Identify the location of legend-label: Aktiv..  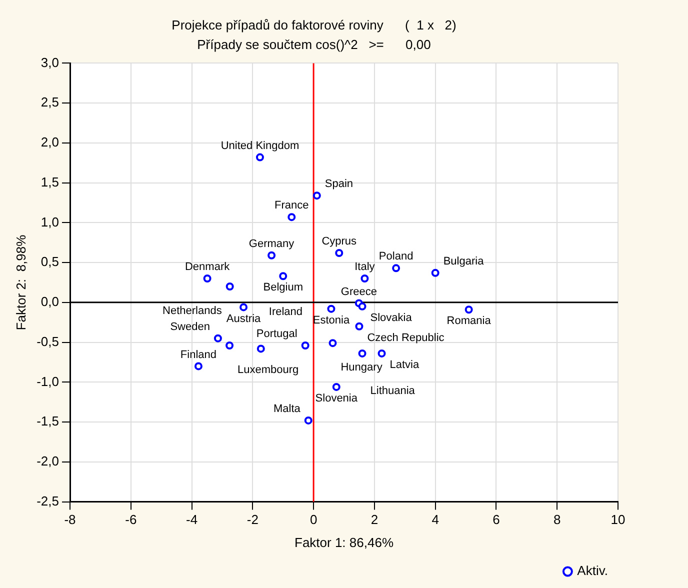
(592, 570).